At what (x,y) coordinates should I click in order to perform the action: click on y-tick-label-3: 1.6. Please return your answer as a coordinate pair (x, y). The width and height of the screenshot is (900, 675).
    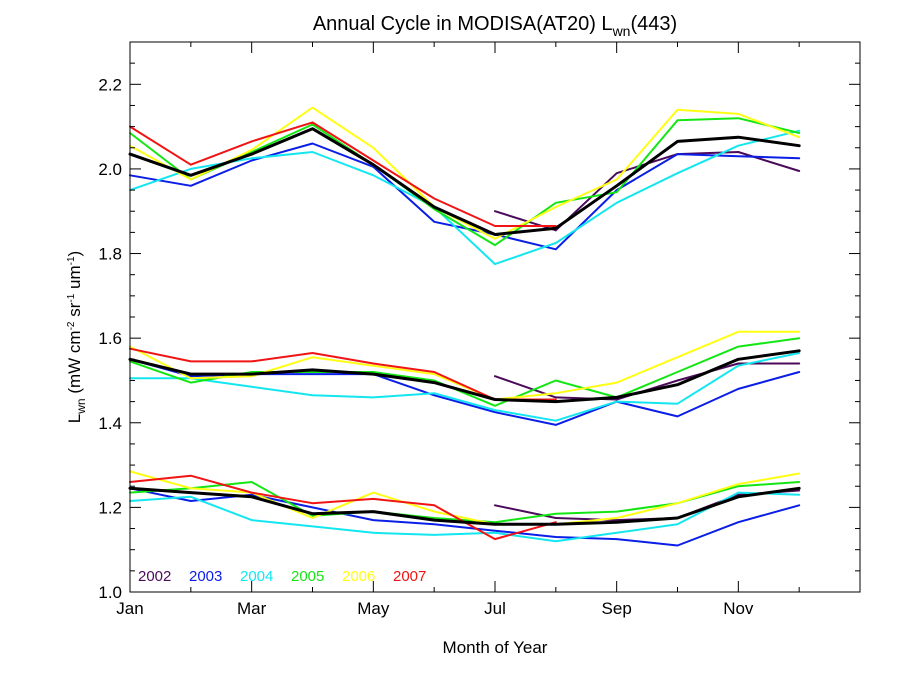
    Looking at the image, I should click on (110, 338).